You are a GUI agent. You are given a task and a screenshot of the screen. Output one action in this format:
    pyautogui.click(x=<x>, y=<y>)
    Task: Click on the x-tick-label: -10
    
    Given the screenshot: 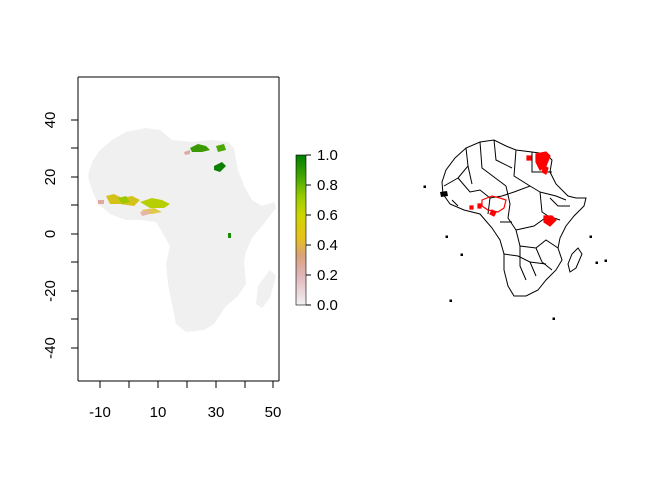 What is the action you would take?
    pyautogui.click(x=100, y=412)
    